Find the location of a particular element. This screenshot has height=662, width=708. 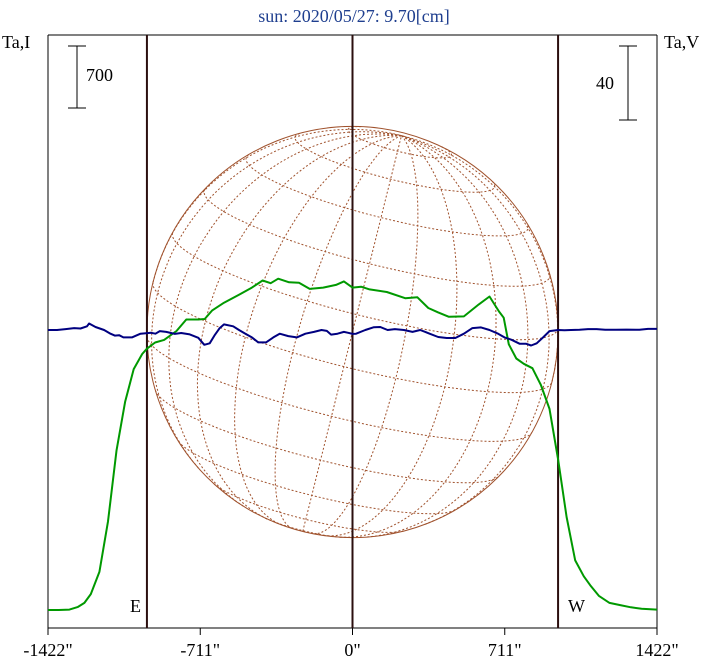

right-scale-bar-value: 40 is located at coordinates (605, 83).